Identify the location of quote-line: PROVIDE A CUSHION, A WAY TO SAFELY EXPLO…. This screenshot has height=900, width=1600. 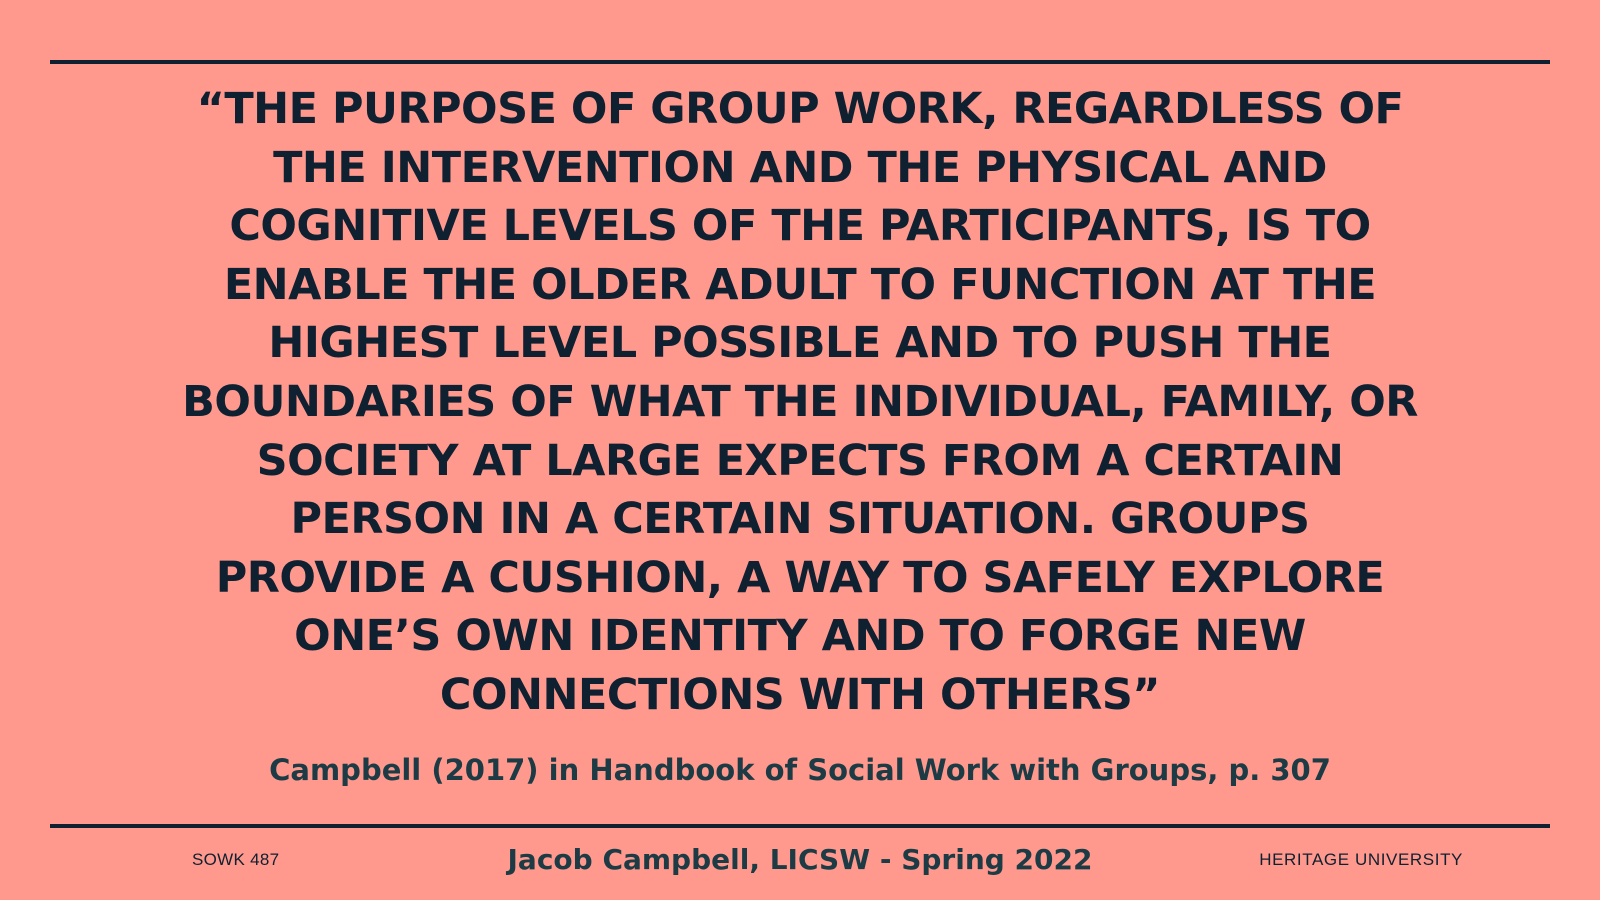
(800, 577).